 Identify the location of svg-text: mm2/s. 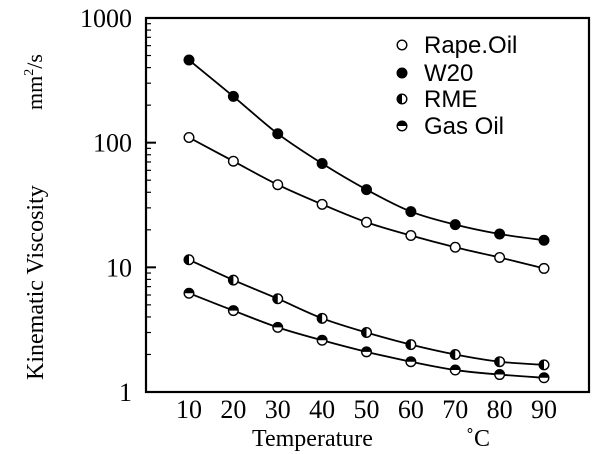
(34, 82).